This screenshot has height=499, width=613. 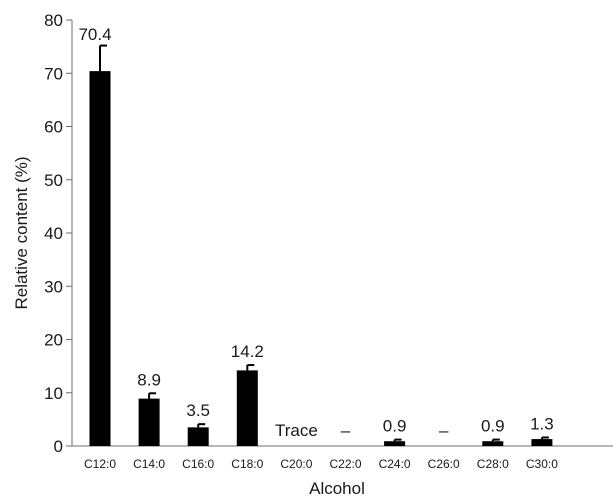 What do you see at coordinates (149, 464) in the screenshot?
I see `x-category-label: C14:0` at bounding box center [149, 464].